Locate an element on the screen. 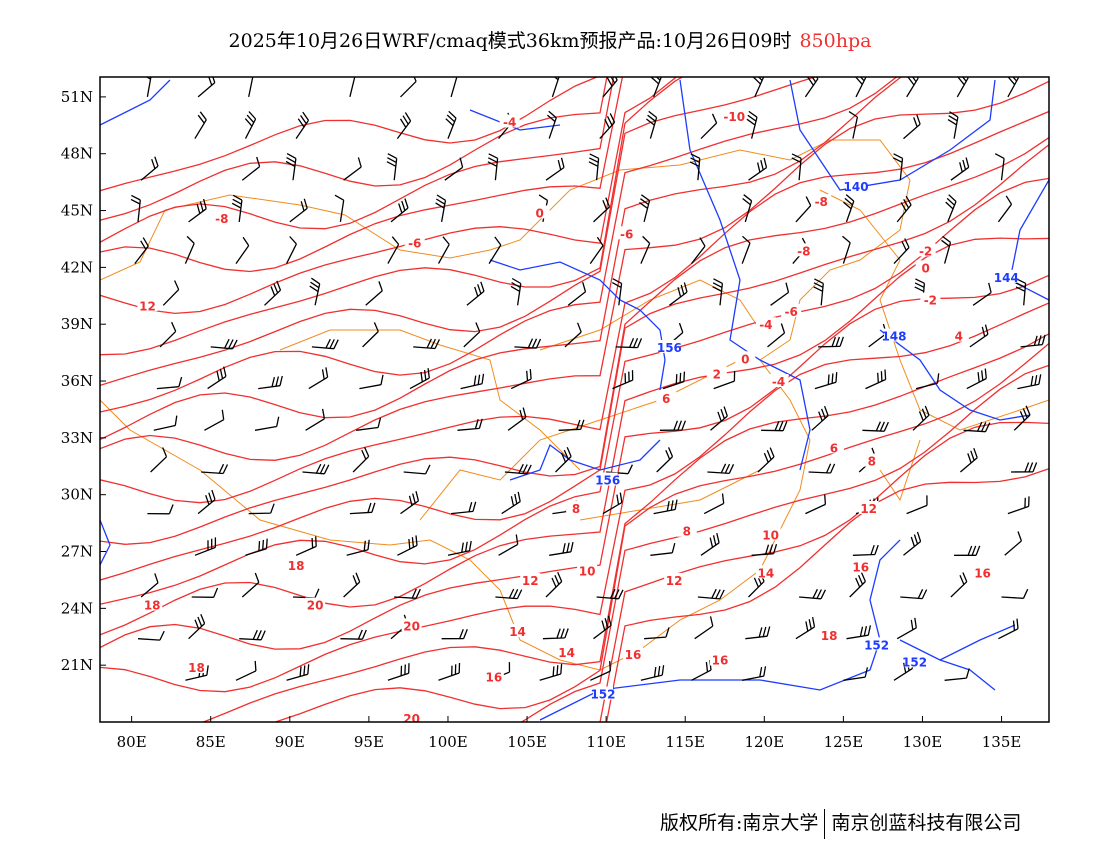 This screenshot has width=1100, height=850. copyright-left: 版权所有:南京大学 is located at coordinates (739, 823).